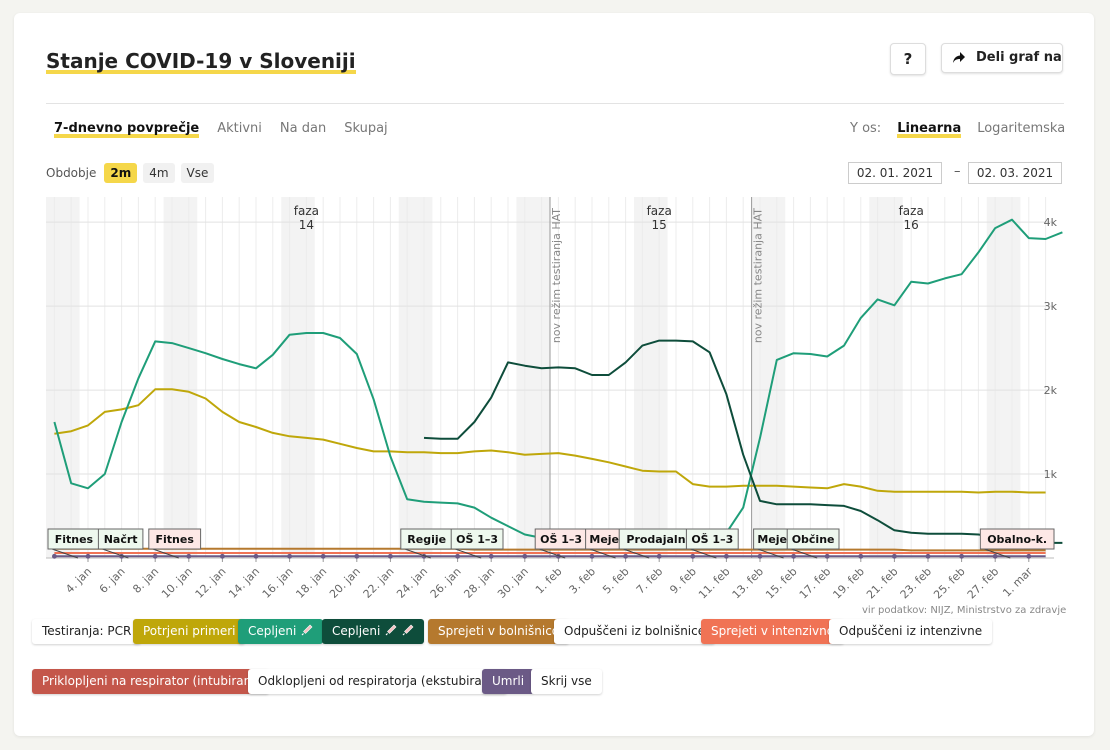 Image resolution: width=1110 pixels, height=750 pixels. Describe the element at coordinates (391, 630) in the screenshot. I see `syringe-icon` at that location.